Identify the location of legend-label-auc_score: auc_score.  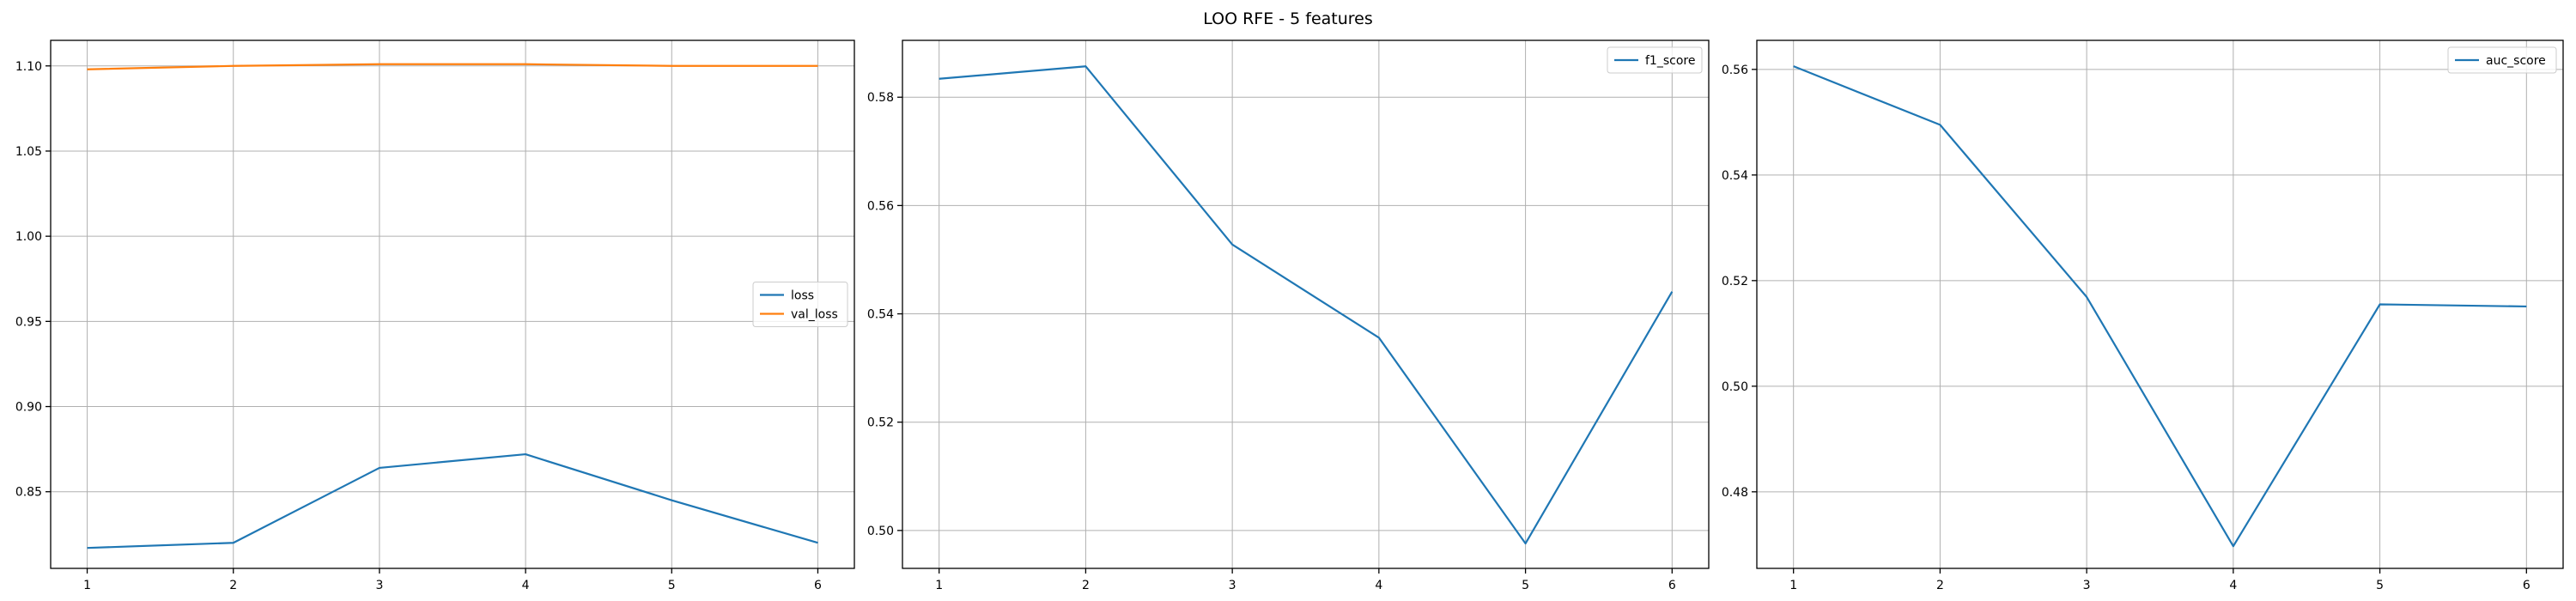
(2516, 61).